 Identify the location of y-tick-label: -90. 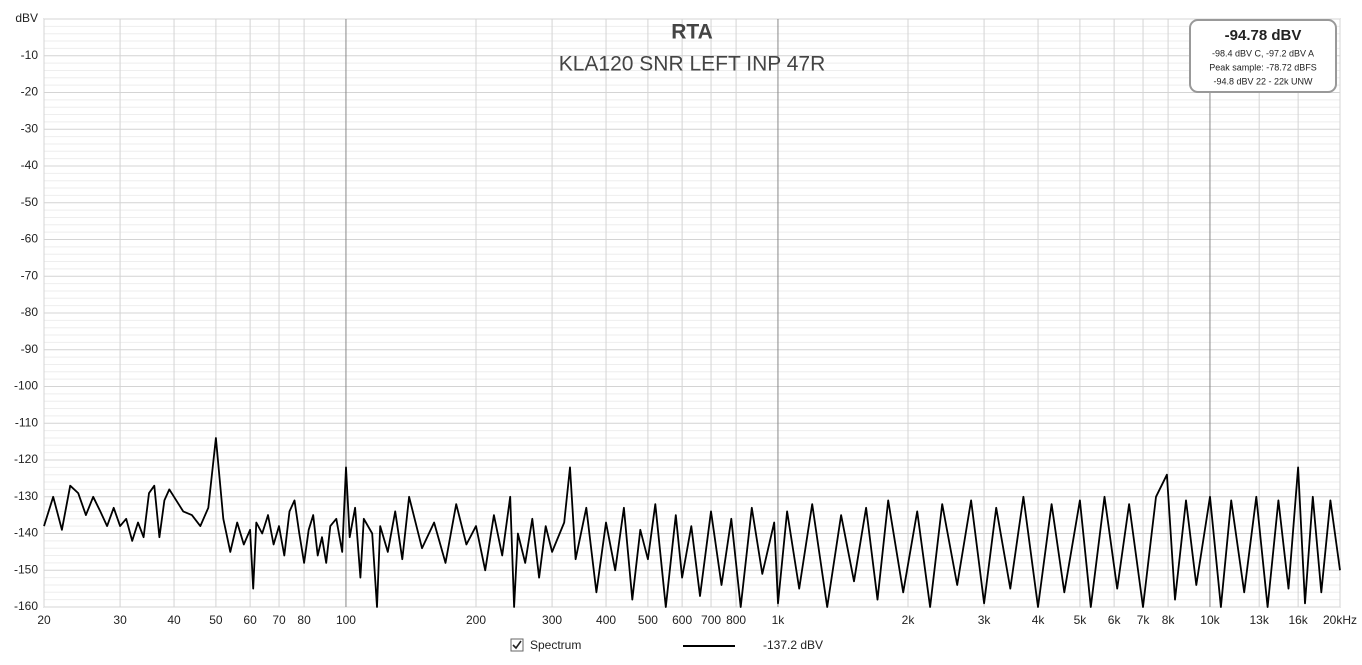
(30, 349).